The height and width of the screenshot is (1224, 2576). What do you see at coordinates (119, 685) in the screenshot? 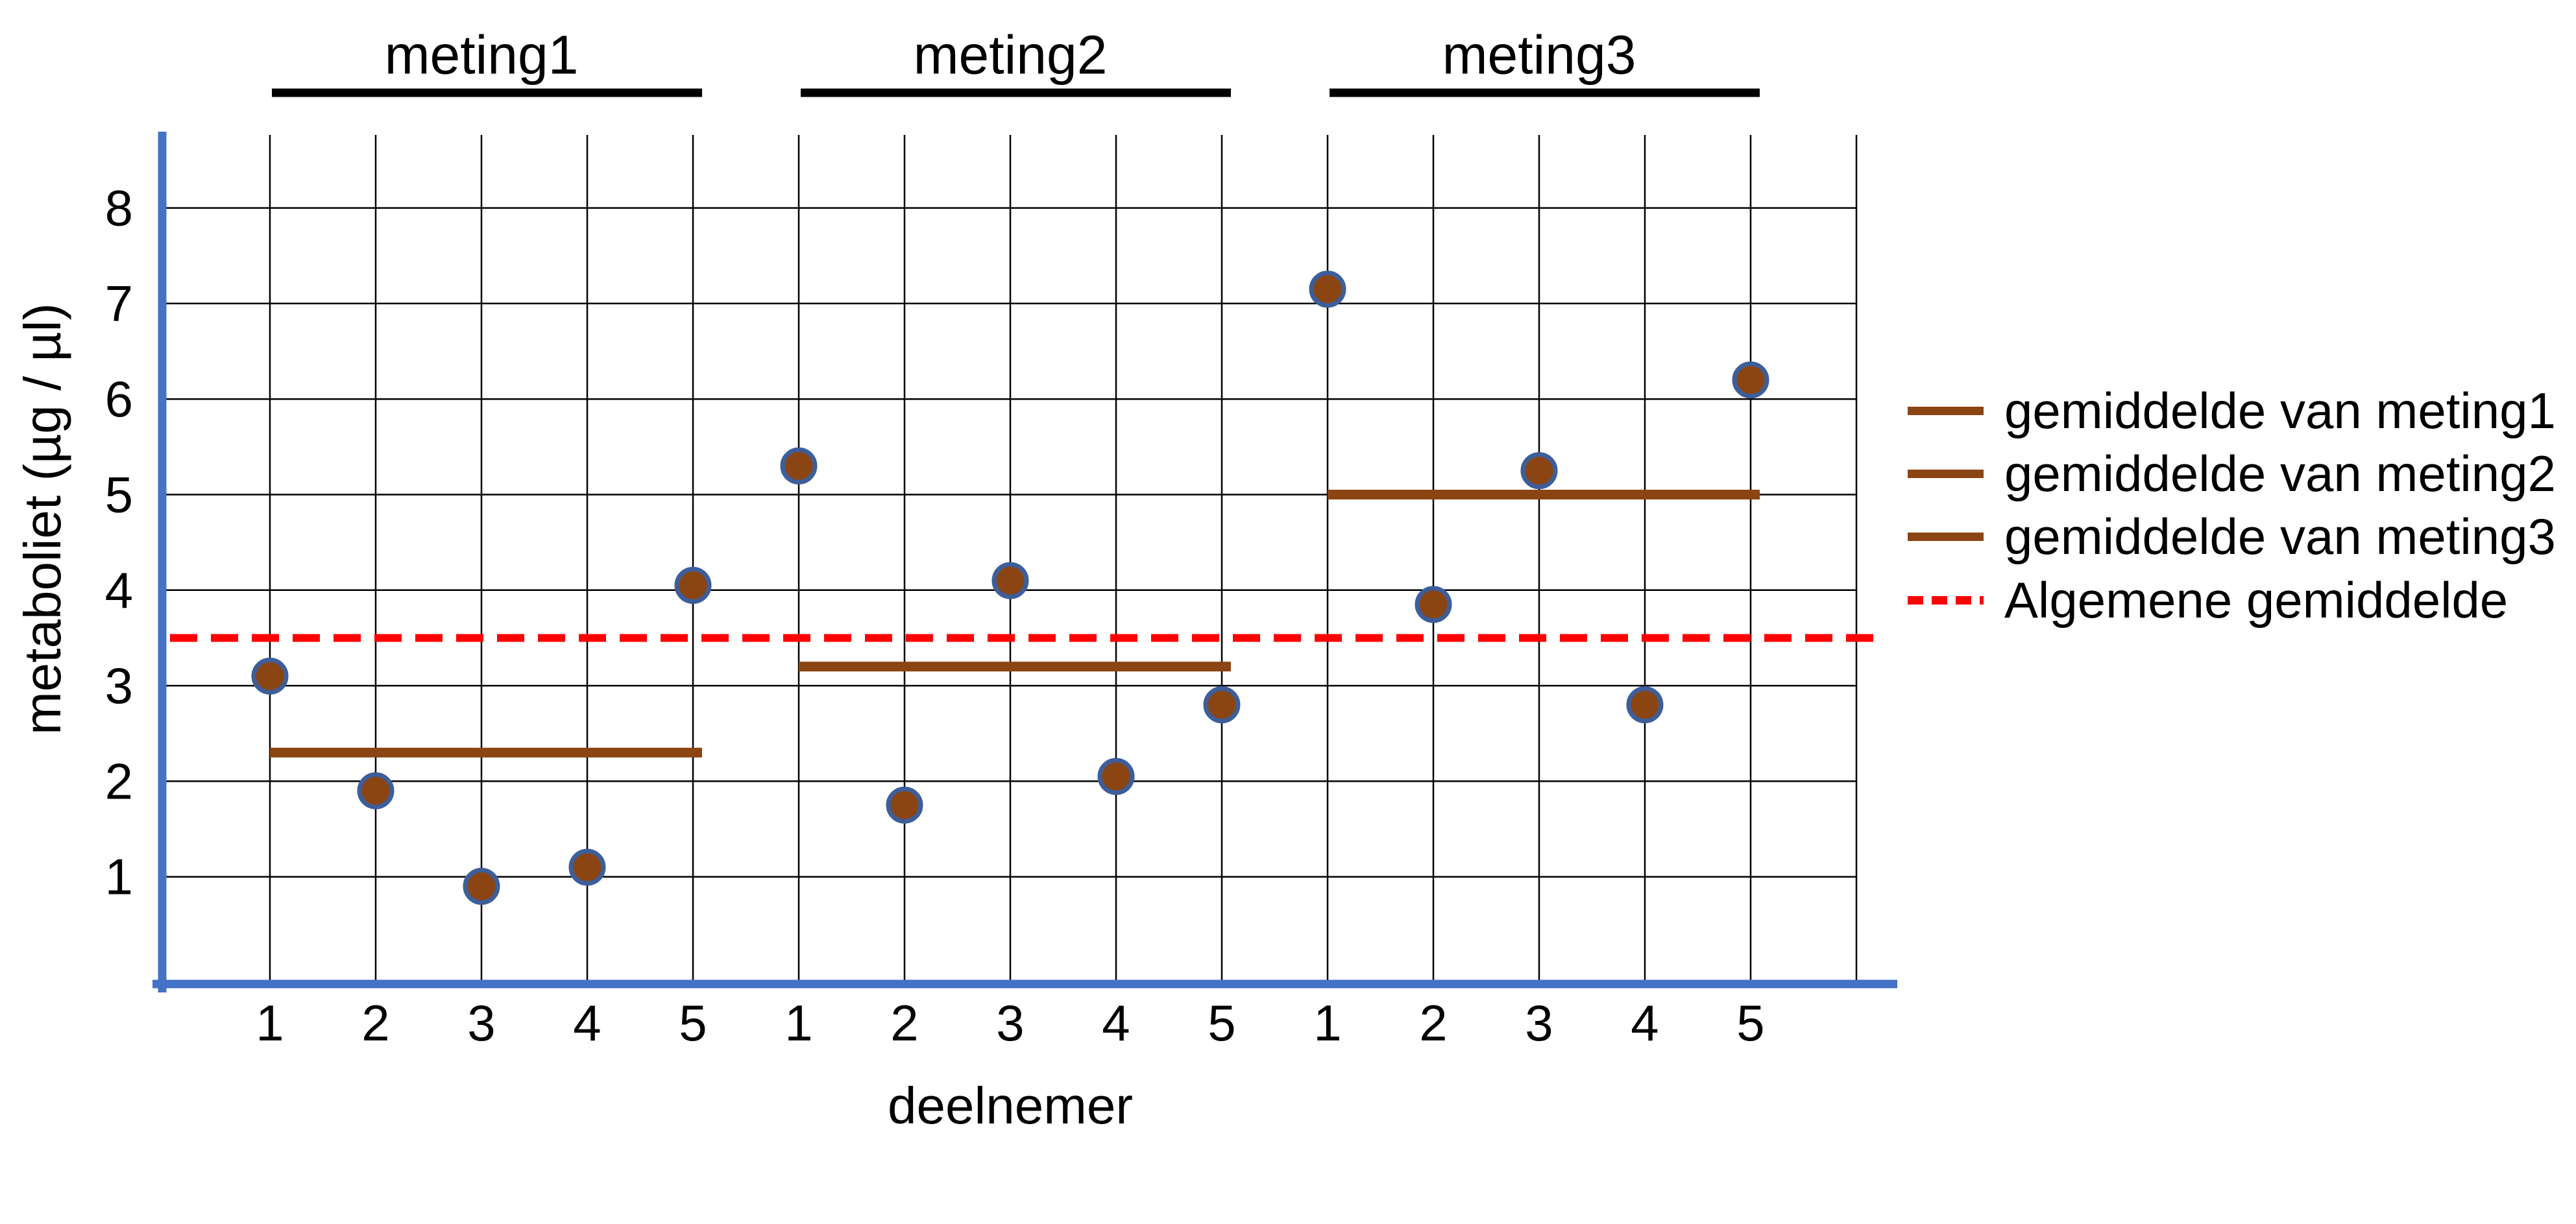
I see `y-tick-label: 3` at bounding box center [119, 685].